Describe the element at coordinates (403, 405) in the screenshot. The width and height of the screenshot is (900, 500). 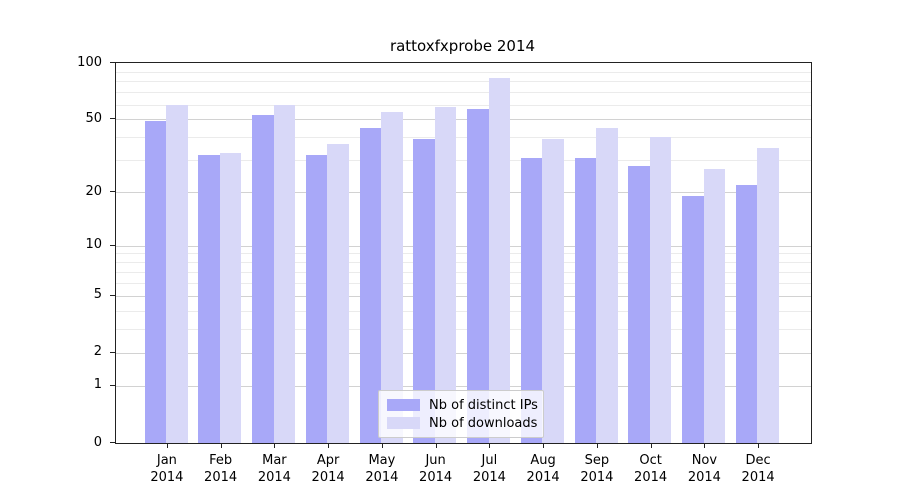
I see `distinct-ips-swatch` at that location.